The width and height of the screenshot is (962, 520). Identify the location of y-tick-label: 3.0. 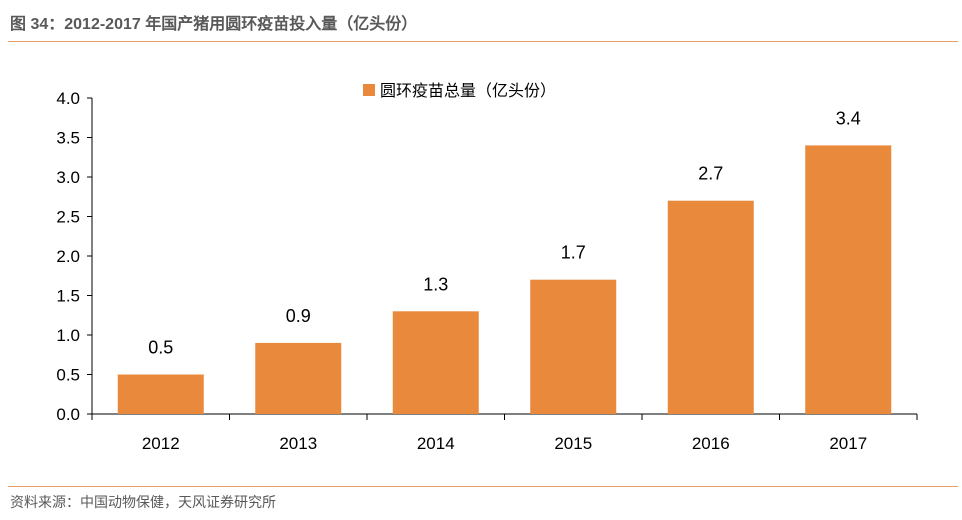
(68, 177).